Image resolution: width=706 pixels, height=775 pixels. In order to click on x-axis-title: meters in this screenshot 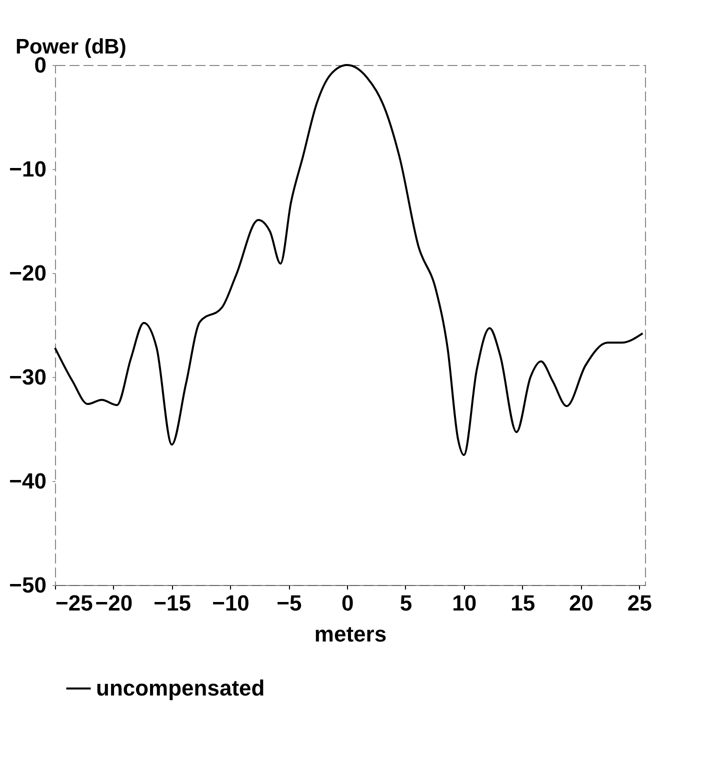, I will do `click(350, 634)`.